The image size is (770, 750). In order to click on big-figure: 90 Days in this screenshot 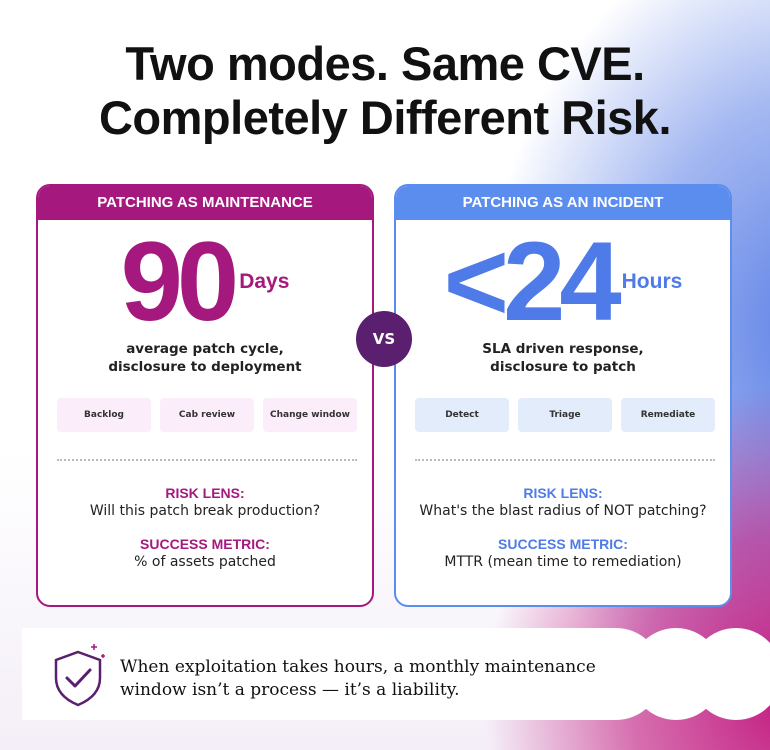, I will do `click(205, 282)`.